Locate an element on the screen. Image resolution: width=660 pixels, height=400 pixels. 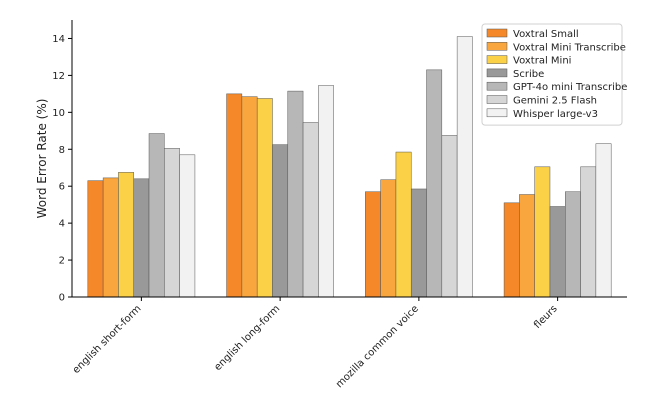
y-tick-label: 2 is located at coordinates (62, 261).